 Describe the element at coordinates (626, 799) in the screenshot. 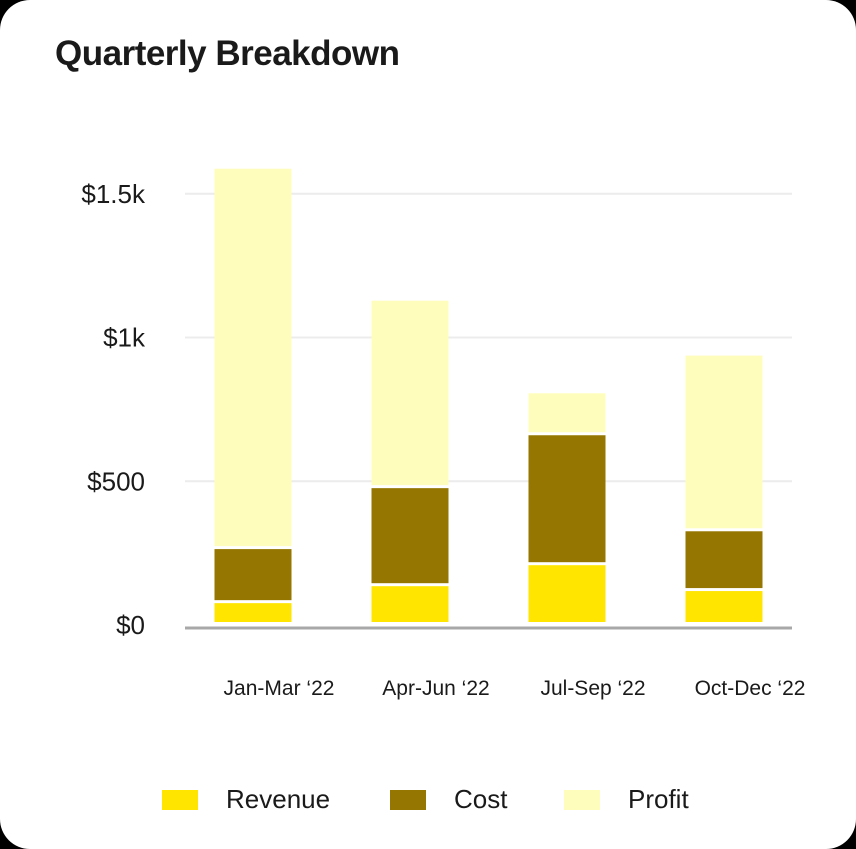

I see `legend-item-profit: Profit` at that location.